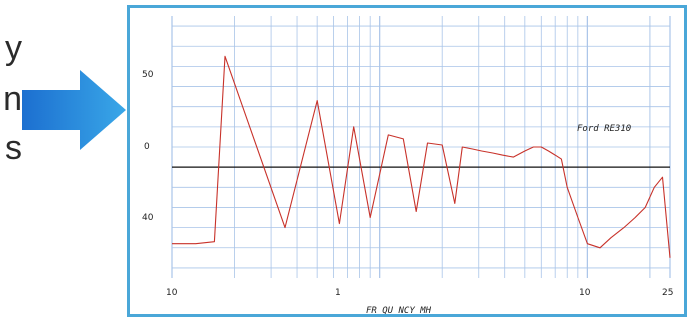 This screenshot has height=325, width=692. Describe the element at coordinates (604, 129) in the screenshot. I see `chart-annotation: Ford RE310` at that location.